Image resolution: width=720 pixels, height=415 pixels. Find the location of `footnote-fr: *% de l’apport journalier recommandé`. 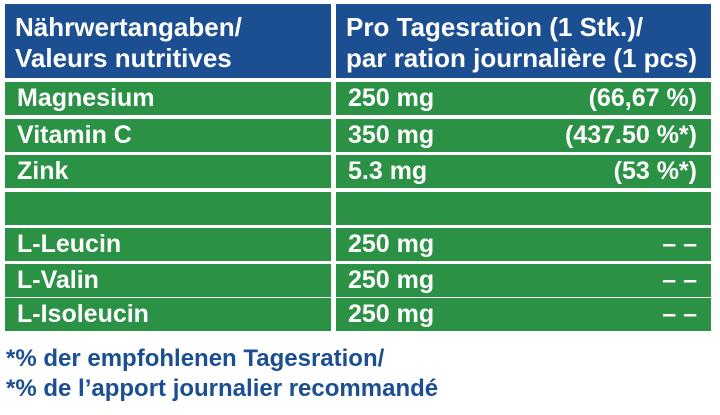

footnote-fr: *% de l’apport journalier recommandé is located at coordinates (222, 388).